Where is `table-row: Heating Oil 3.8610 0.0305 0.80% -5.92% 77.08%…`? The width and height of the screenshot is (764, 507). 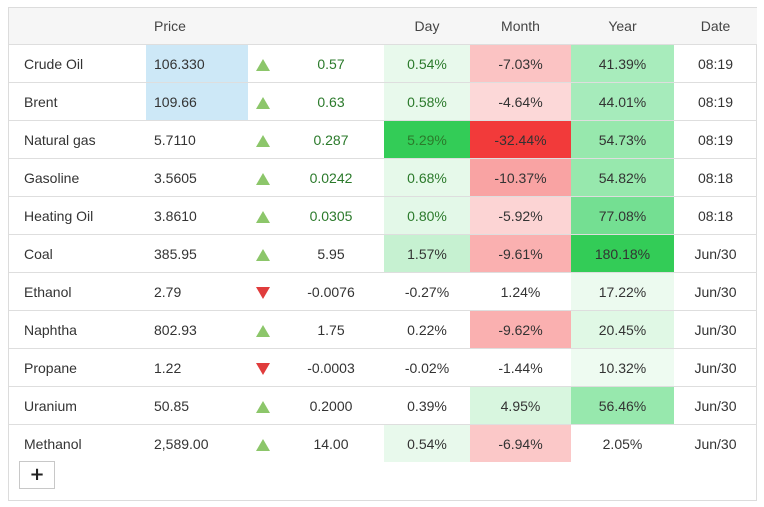
table-row: Heating Oil 3.8610 0.0305 0.80% -5.92% 77.08%… is located at coordinates (383, 215).